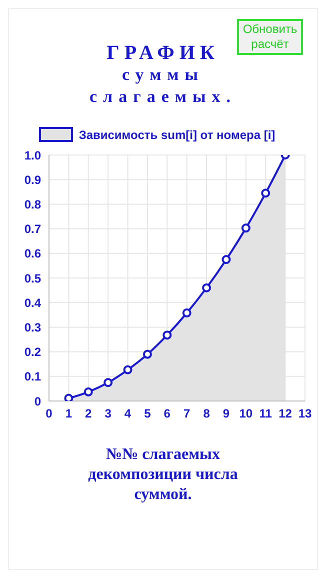 The height and width of the screenshot is (576, 324). What do you see at coordinates (246, 413) in the screenshot?
I see `x-tick-label: 10` at bounding box center [246, 413].